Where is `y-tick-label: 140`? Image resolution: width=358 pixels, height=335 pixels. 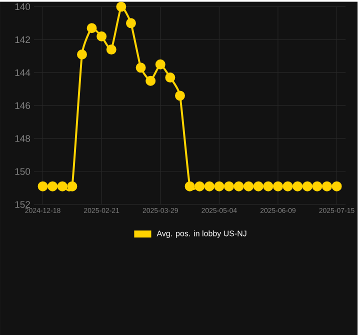
y-tick-label: 140 is located at coordinates (22, 6).